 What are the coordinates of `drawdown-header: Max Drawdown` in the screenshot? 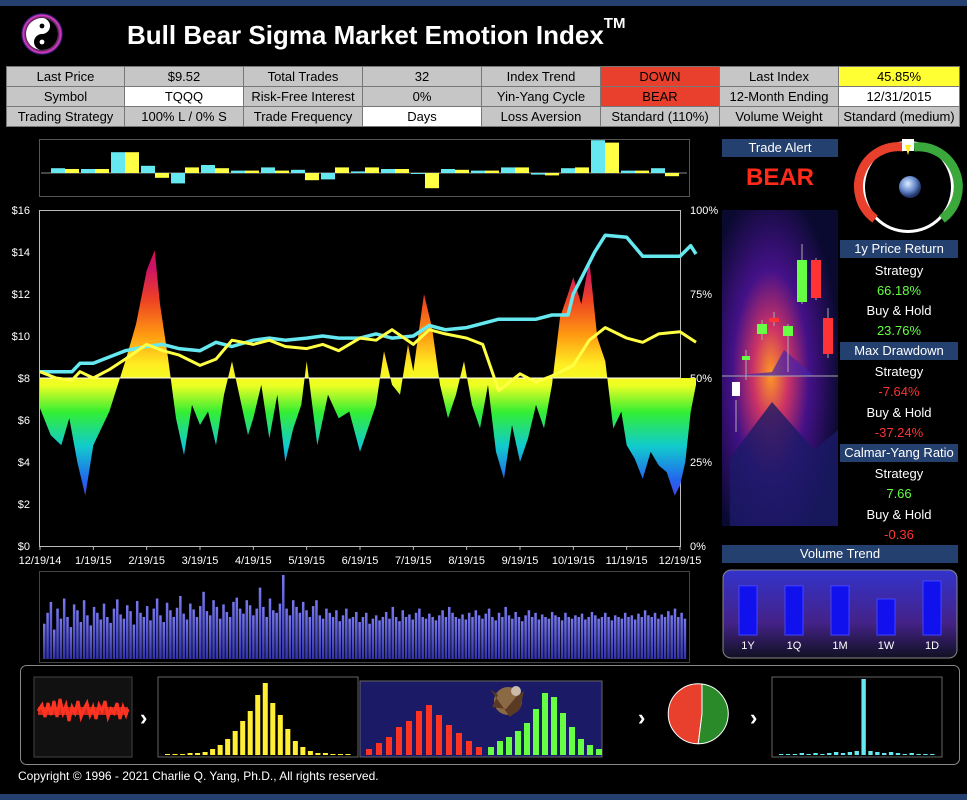 It's located at (899, 351).